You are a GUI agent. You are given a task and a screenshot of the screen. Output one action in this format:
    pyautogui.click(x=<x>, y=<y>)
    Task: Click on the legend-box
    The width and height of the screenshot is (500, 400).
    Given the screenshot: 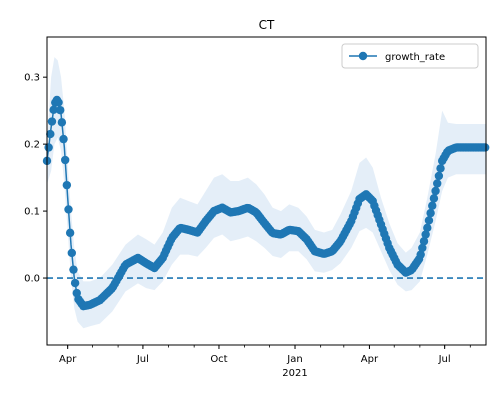 What is the action you would take?
    pyautogui.click(x=410, y=56)
    